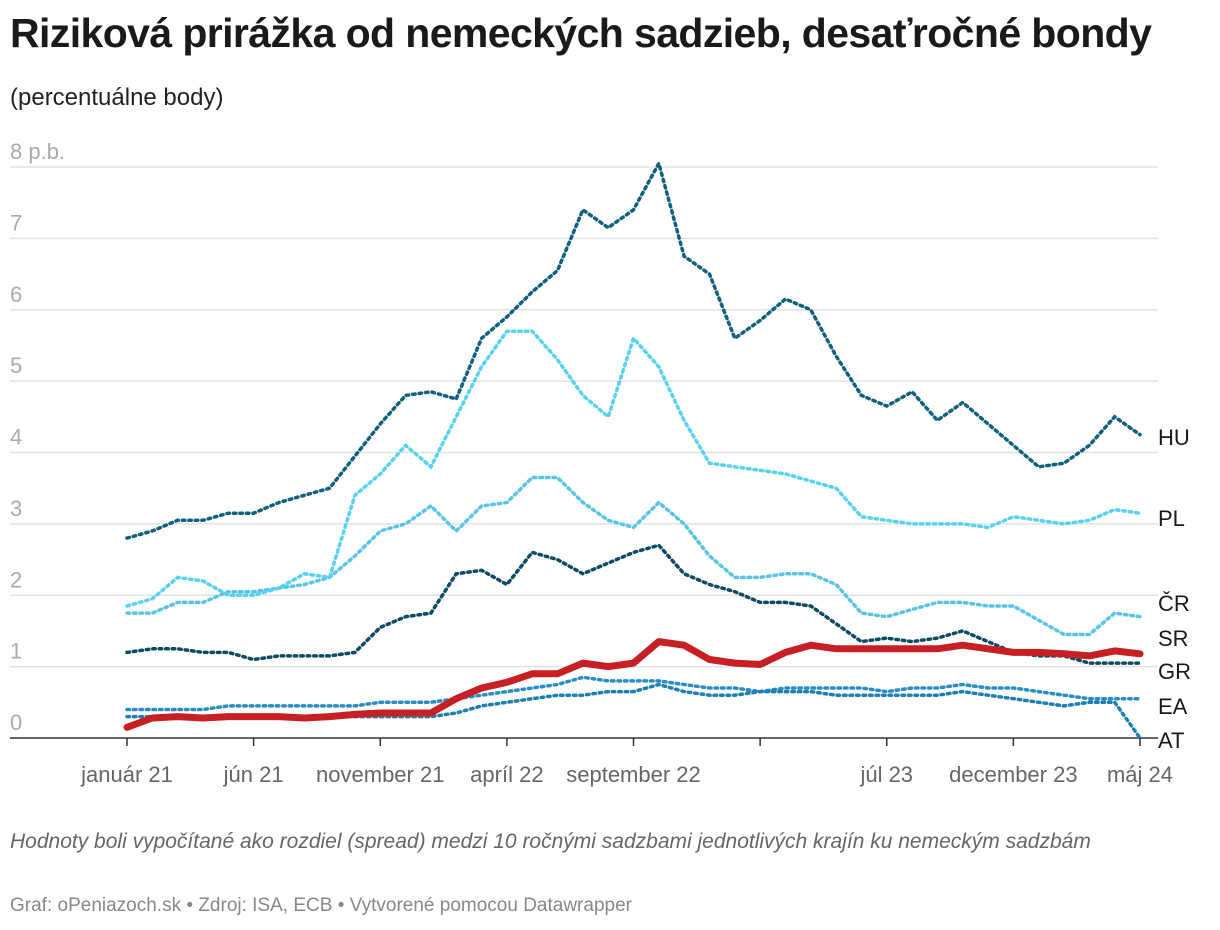 This screenshot has width=1220, height=930. Describe the element at coordinates (1173, 638) in the screenshot. I see `series-label-sr: SR` at that location.